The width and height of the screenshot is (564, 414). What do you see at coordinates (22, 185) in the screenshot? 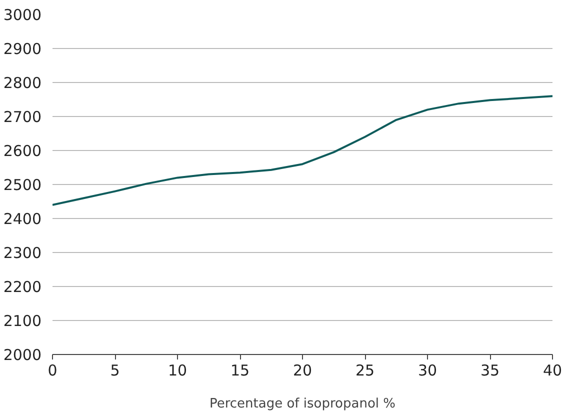
I see `y-tick-label: 2500` at bounding box center [22, 185].